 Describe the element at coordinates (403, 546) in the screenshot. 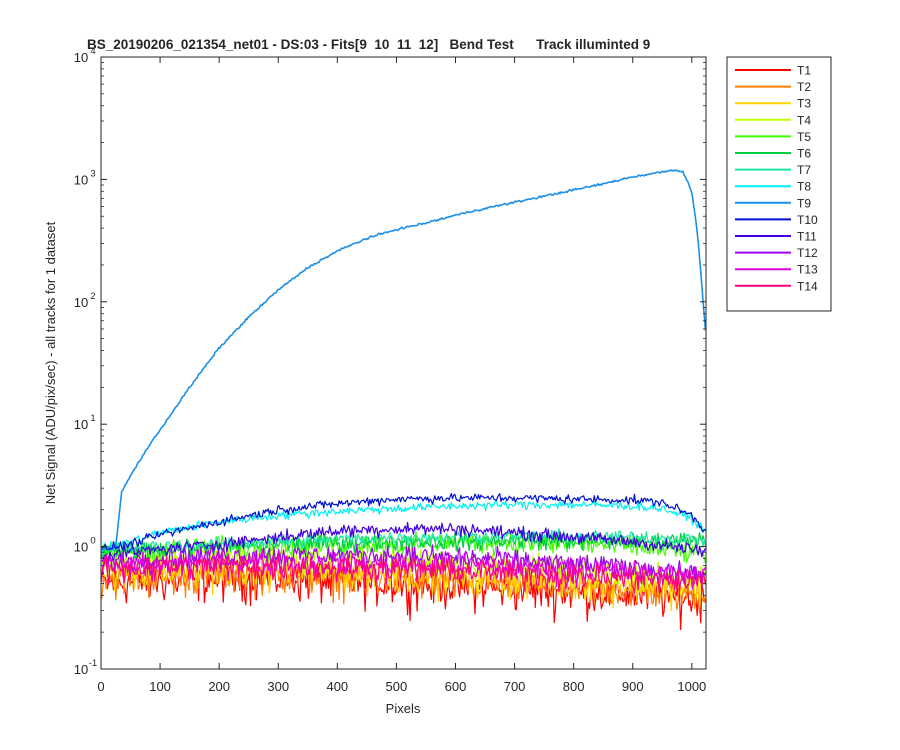

I see `series-line-t6` at that location.